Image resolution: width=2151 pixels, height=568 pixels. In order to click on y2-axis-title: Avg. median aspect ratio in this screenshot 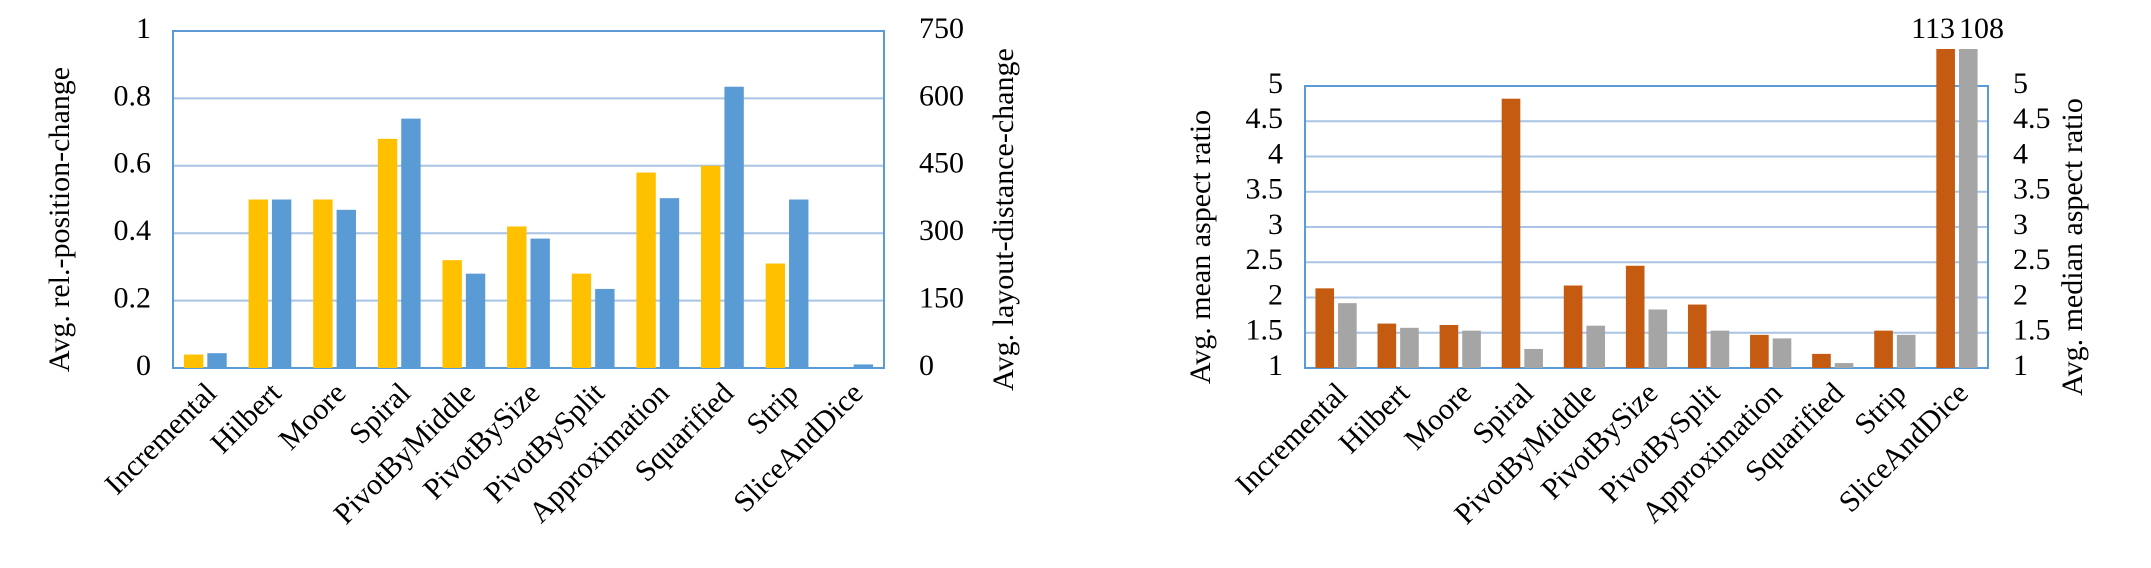, I will do `click(2072, 247)`.